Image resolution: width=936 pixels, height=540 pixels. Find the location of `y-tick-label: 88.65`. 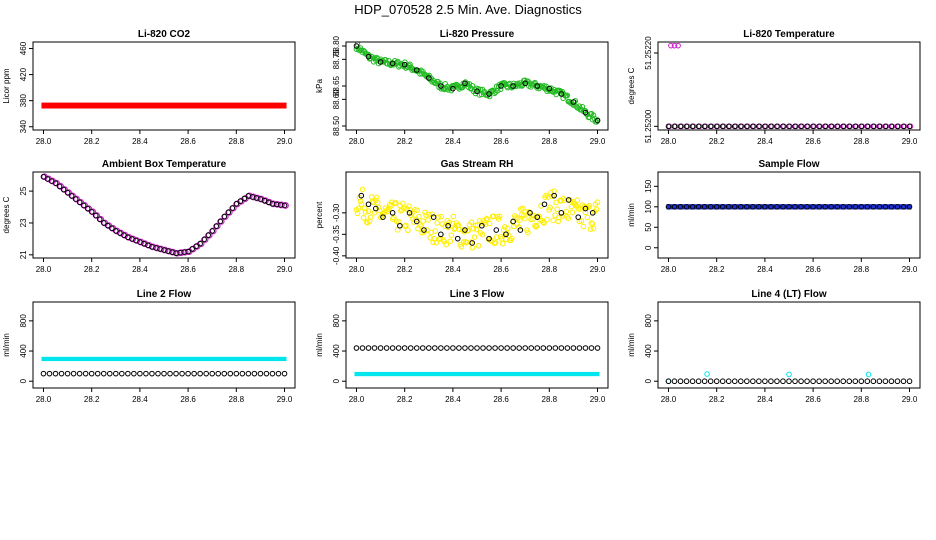

y-tick-label: 88.65 is located at coordinates (336, 85).